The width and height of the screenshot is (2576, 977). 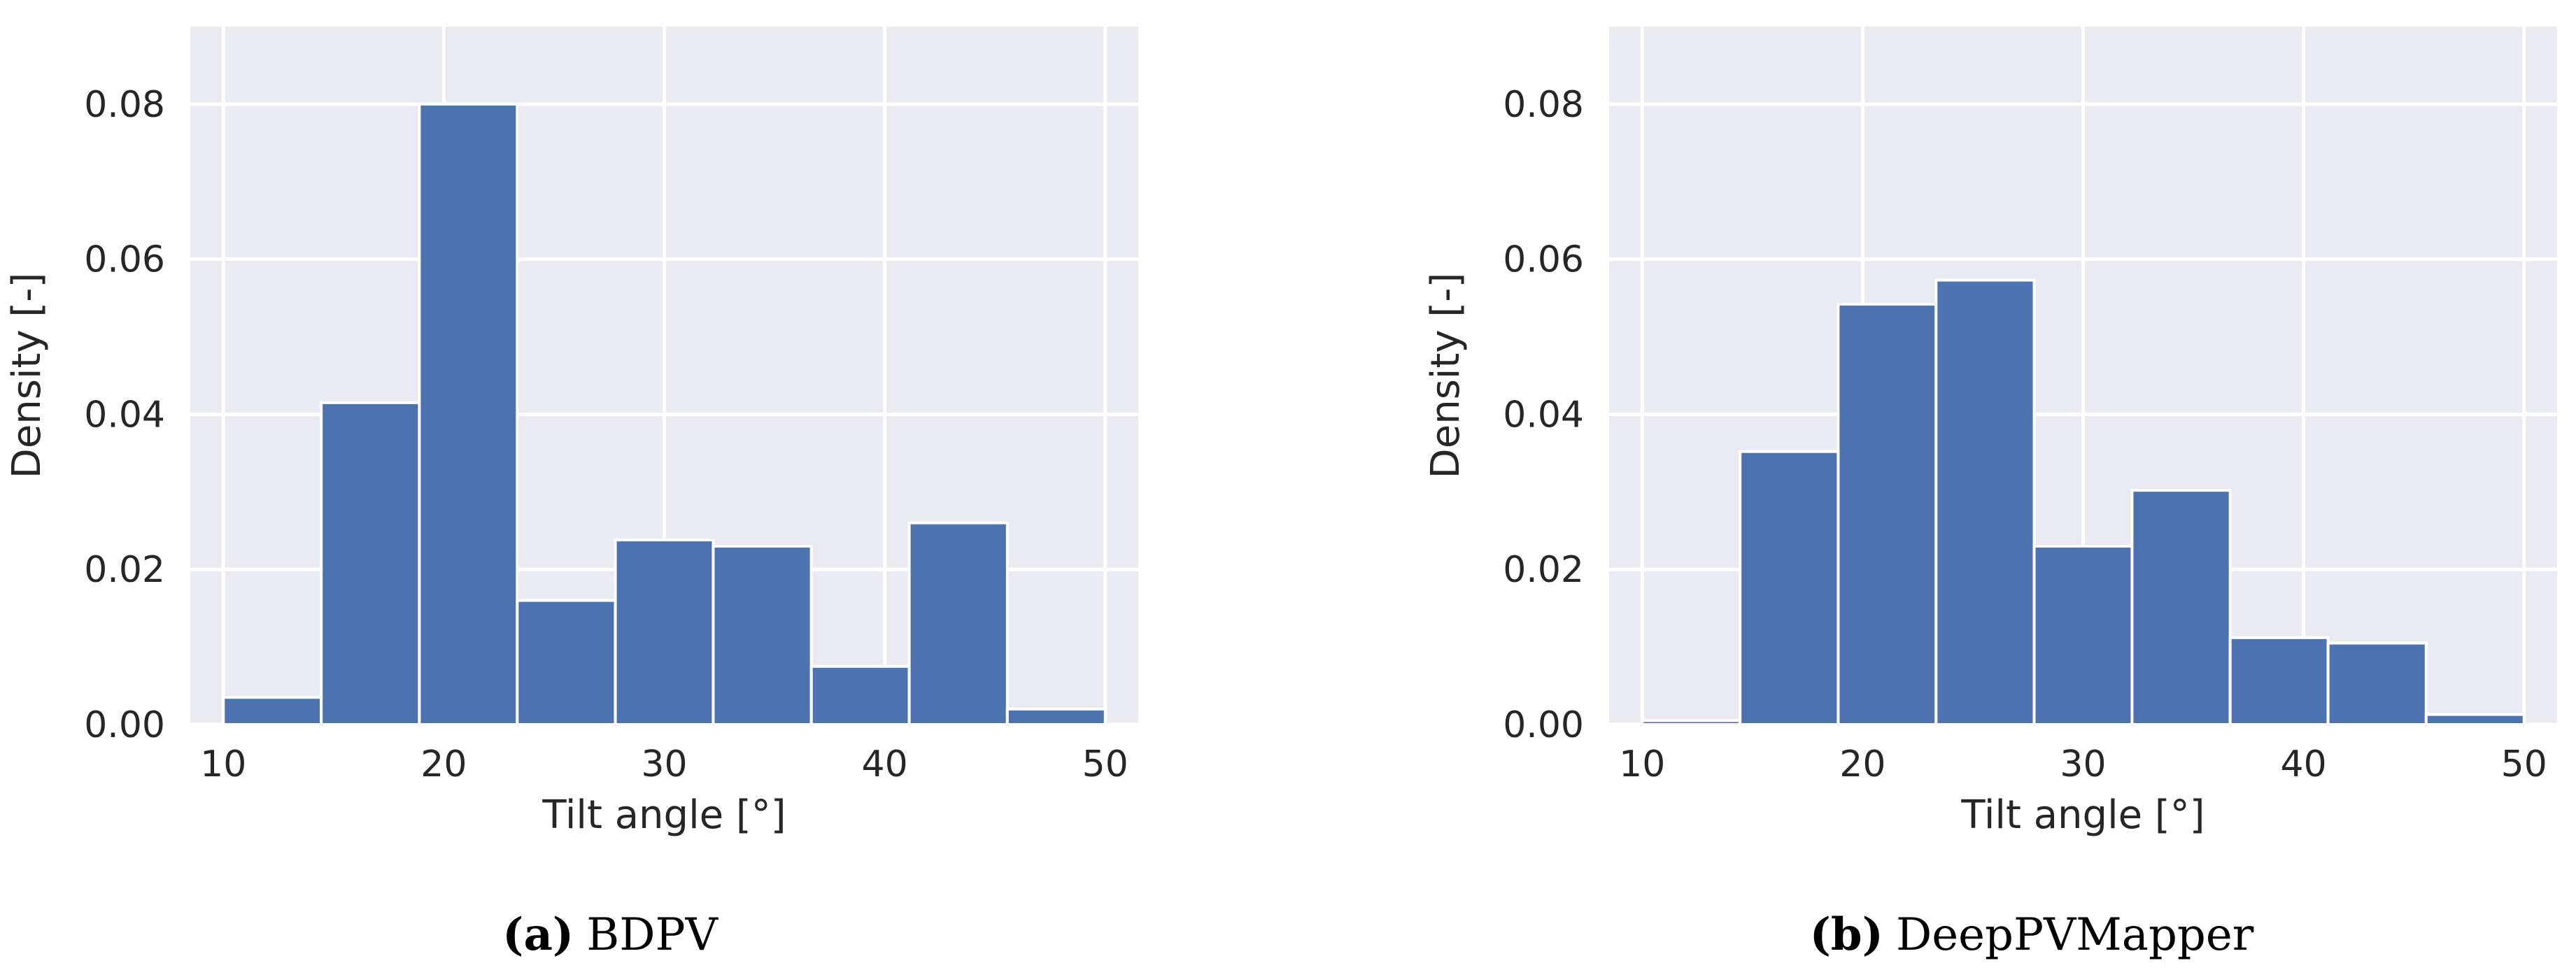 I want to click on subfigure-caption: (a) BDPV, so click(x=610, y=934).